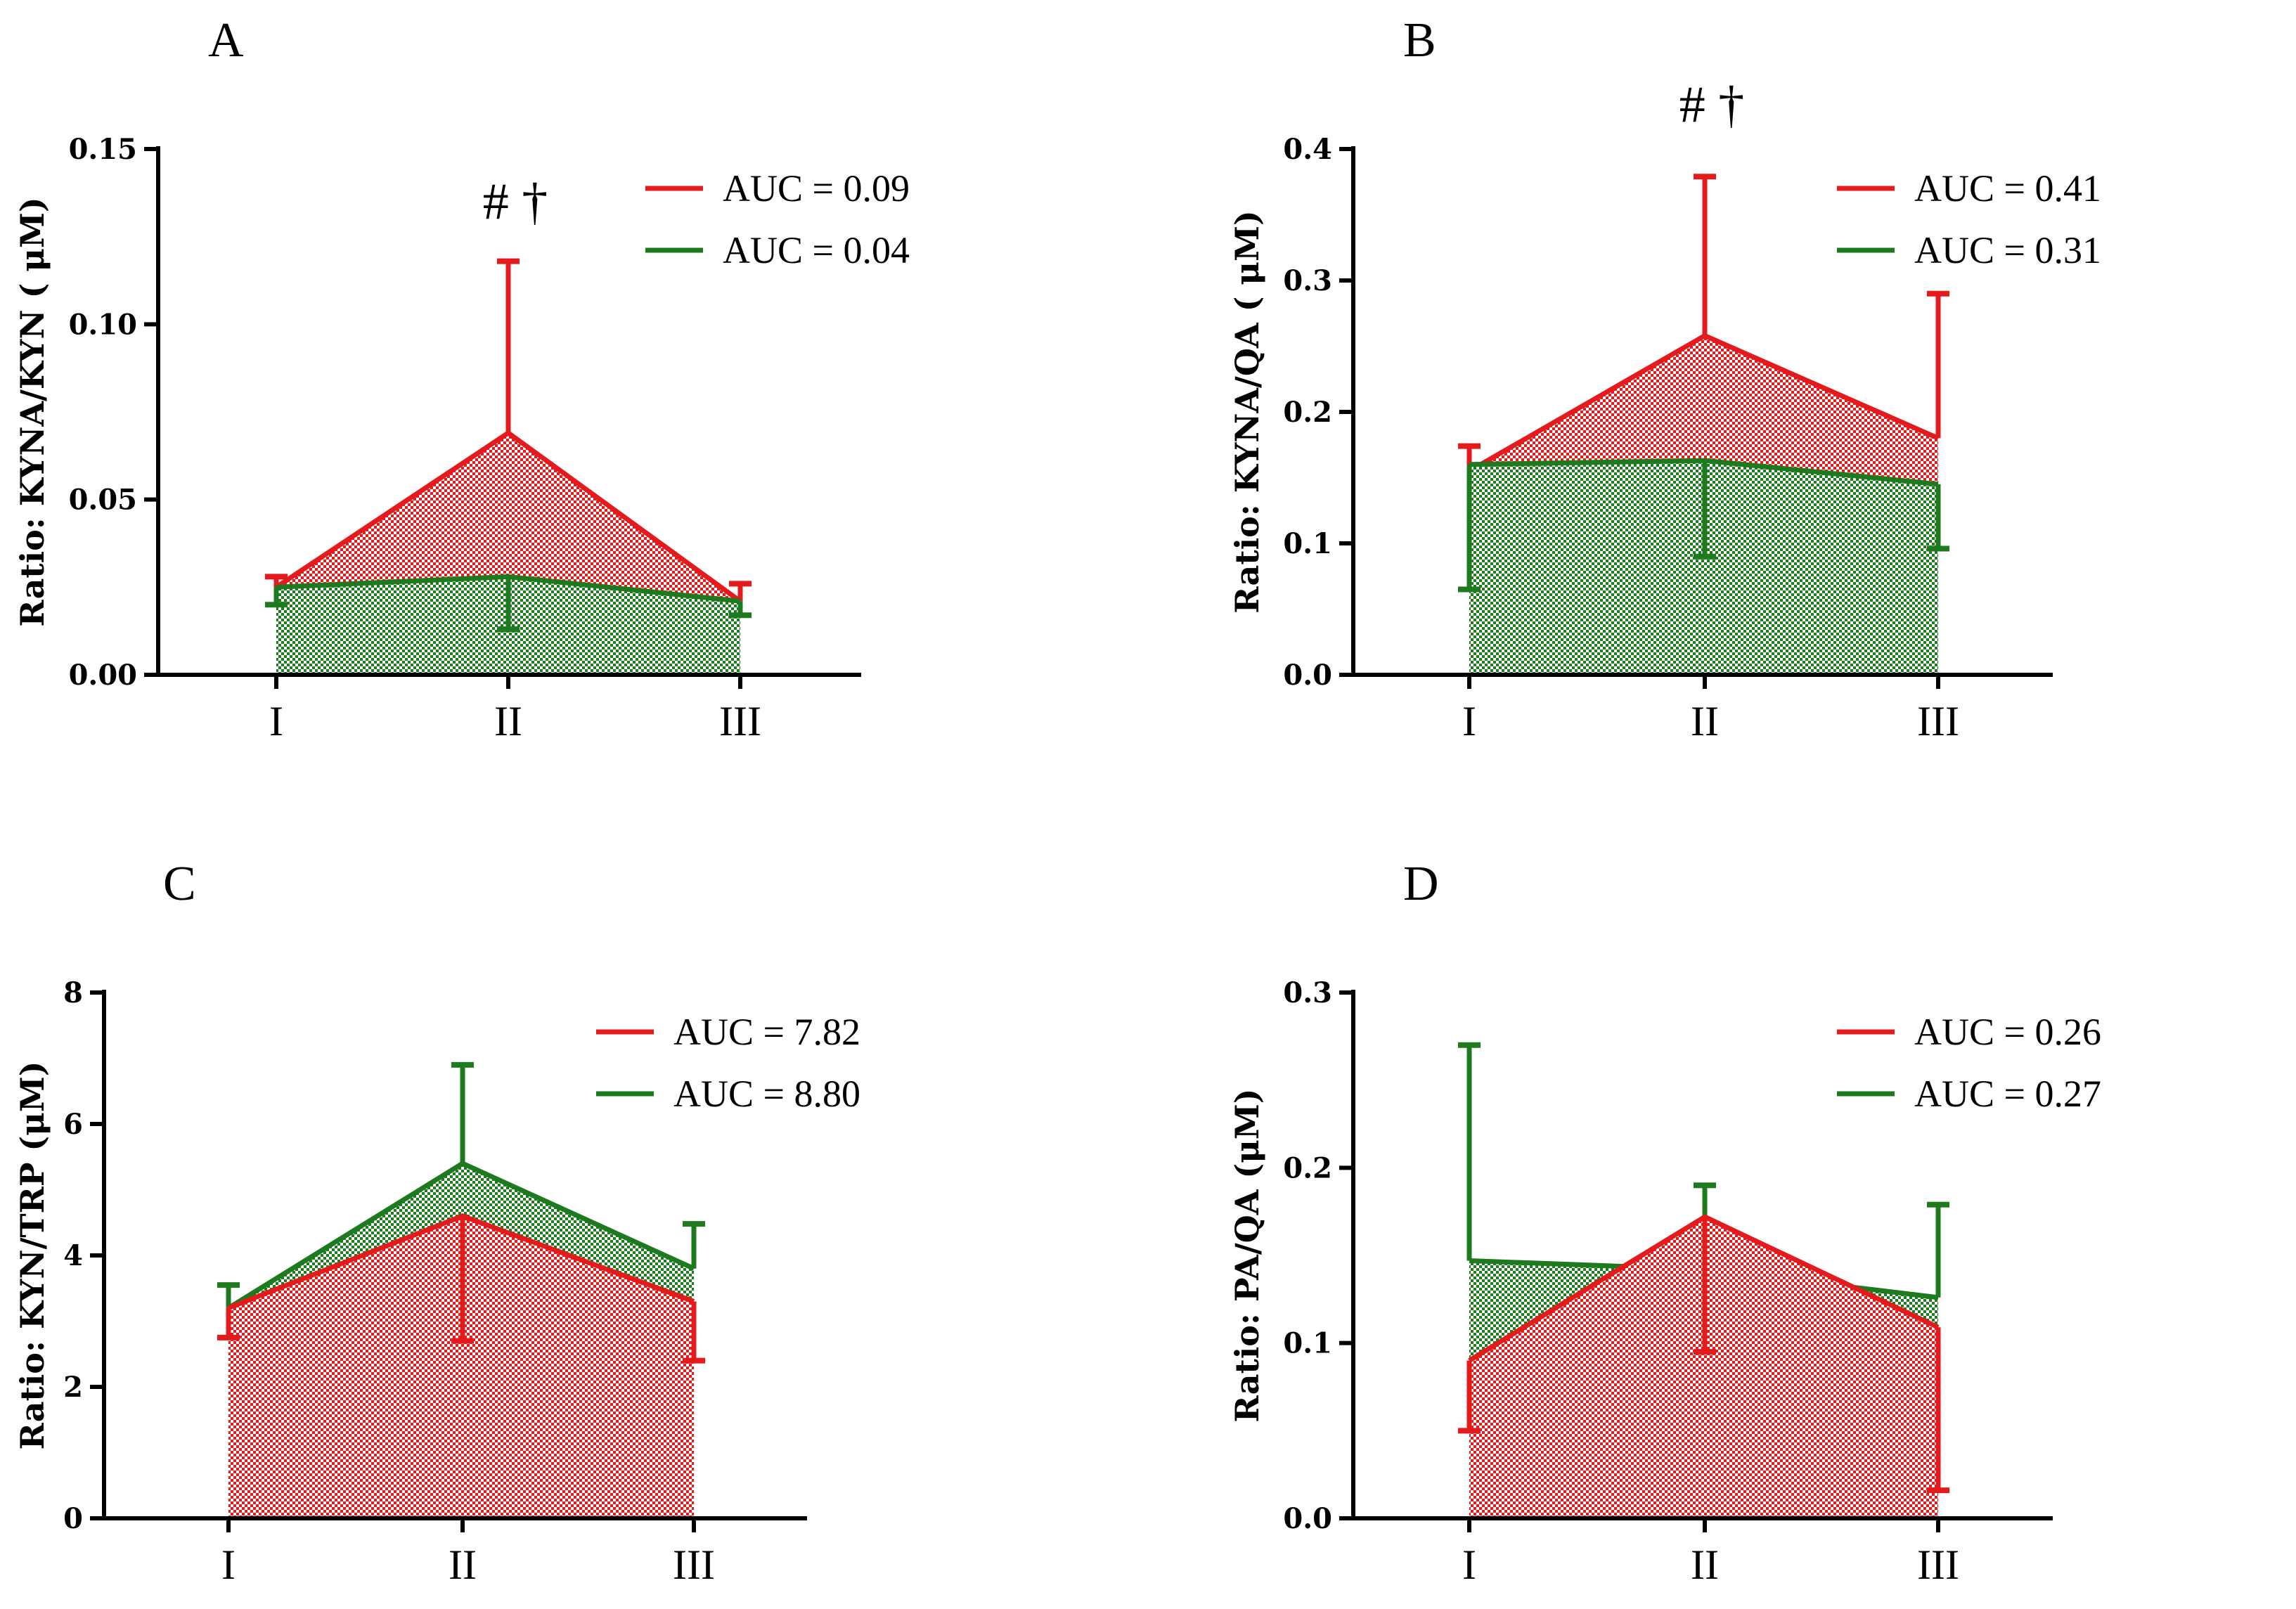  Describe the element at coordinates (816, 250) in the screenshot. I see `legend-label: AUC = 0.04` at that location.